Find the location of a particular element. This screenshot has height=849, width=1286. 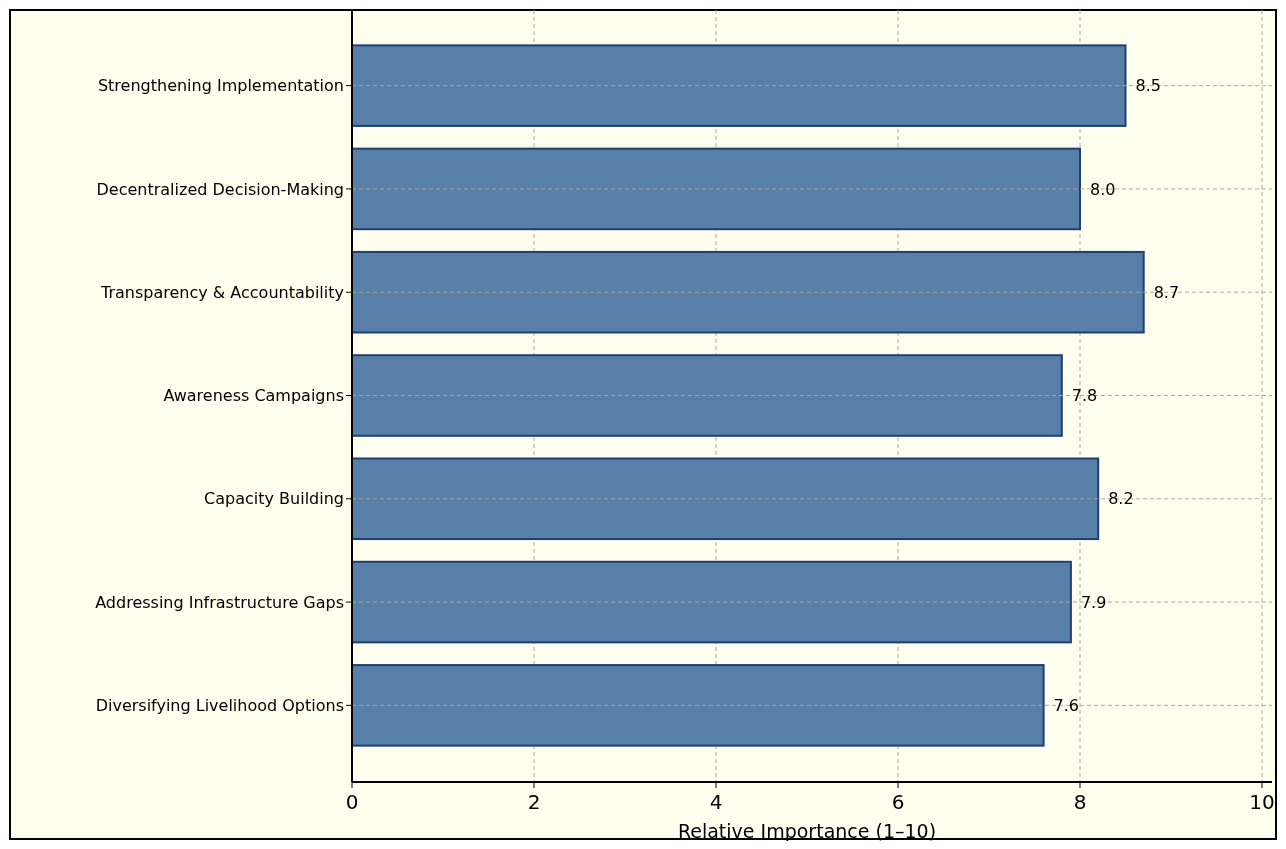

y-tick-label: Addressing Infrastructure Gaps is located at coordinates (219, 602).